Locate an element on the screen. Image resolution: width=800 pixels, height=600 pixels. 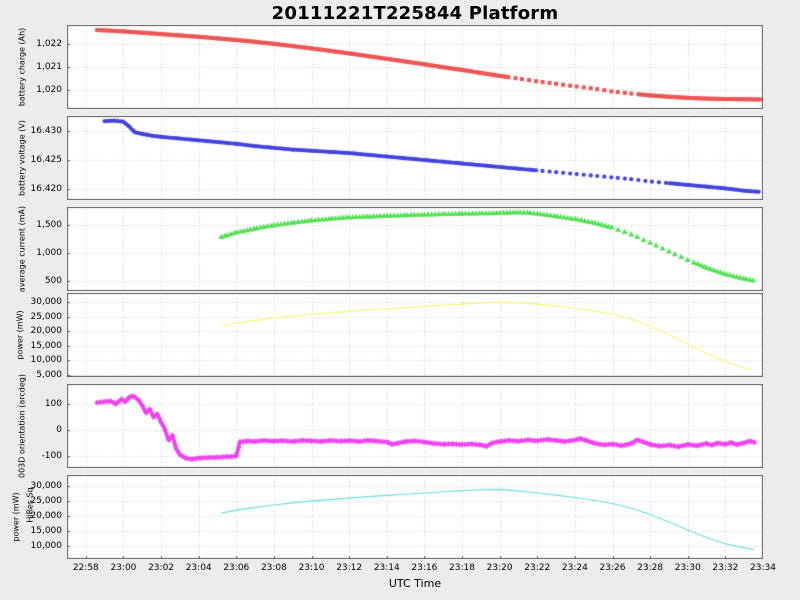
x-tick-label: 23:02 is located at coordinates (161, 568).